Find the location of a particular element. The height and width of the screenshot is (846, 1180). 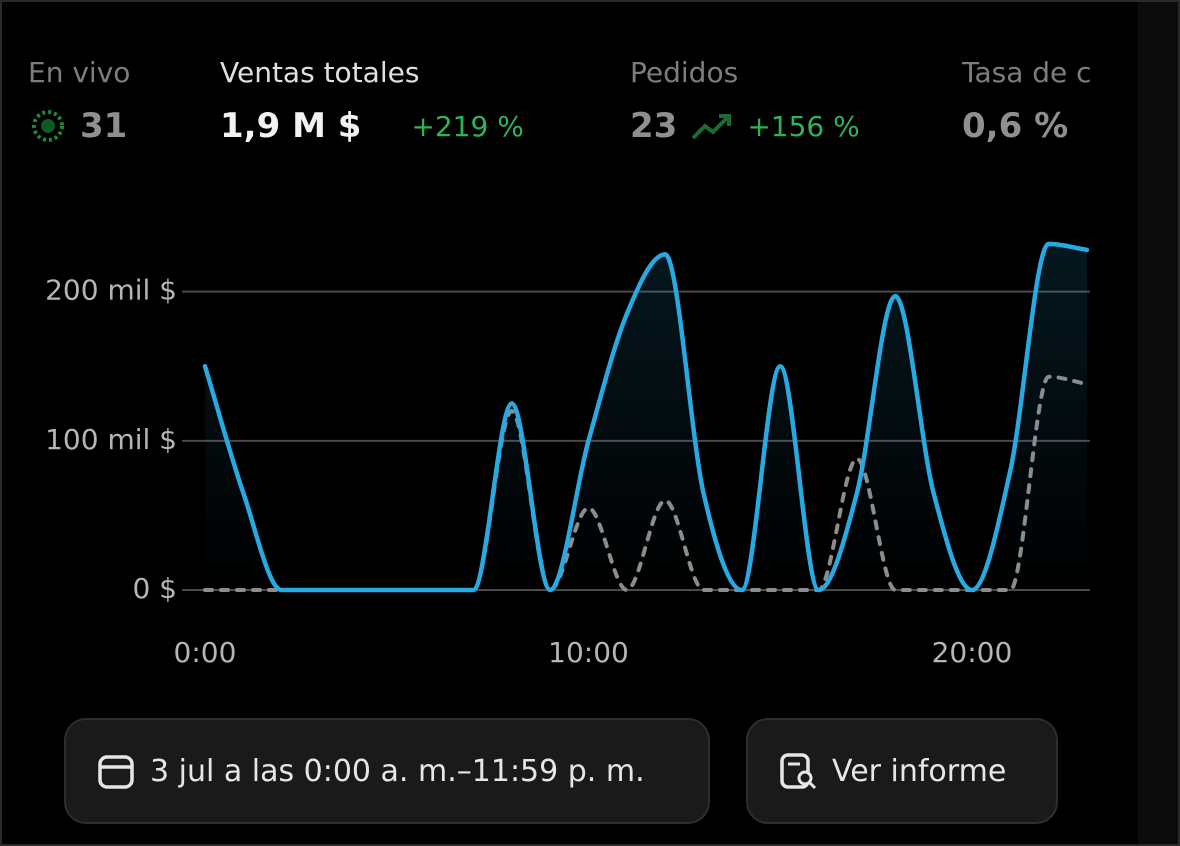

stat-orders: Pedidos 23 +156 % is located at coordinates (745, 101).